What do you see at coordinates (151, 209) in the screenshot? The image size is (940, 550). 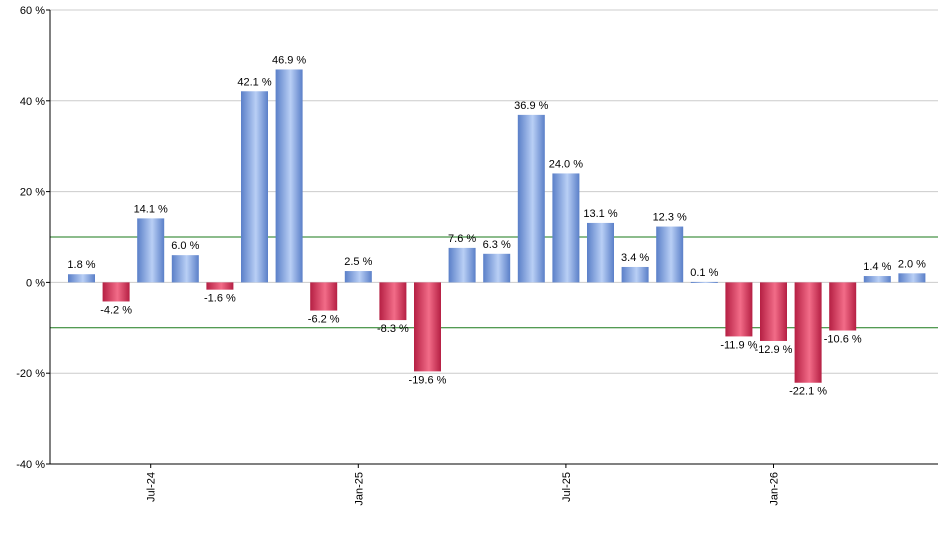 I see `data-label: 14.1 %` at bounding box center [151, 209].